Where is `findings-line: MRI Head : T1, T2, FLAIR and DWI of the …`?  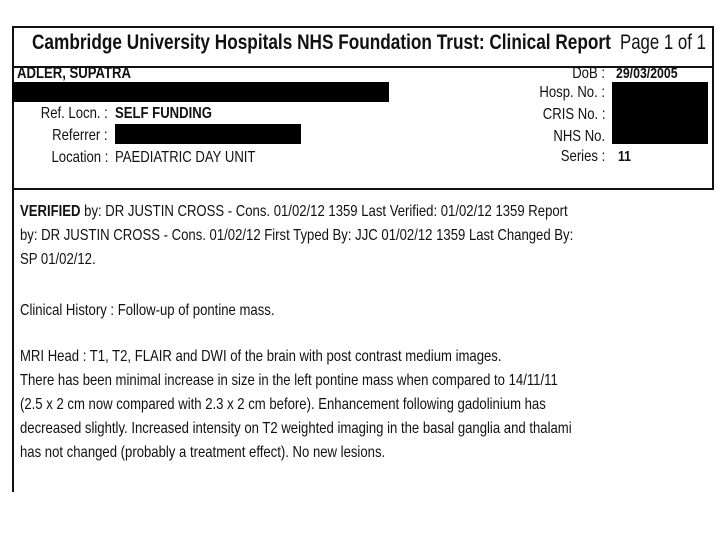 findings-line: MRI Head : T1, T2, FLAIR and DWI of the … is located at coordinates (261, 356).